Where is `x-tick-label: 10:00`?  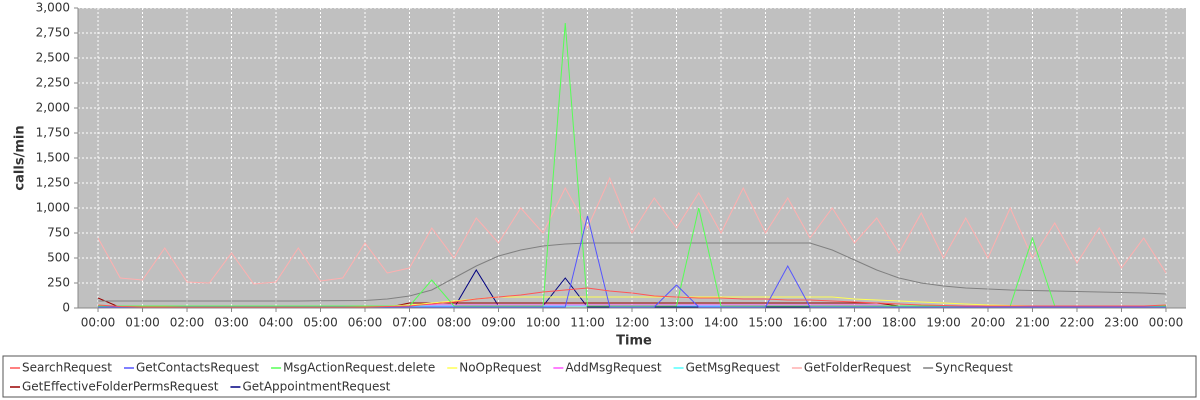 x-tick-label: 10:00 is located at coordinates (543, 323).